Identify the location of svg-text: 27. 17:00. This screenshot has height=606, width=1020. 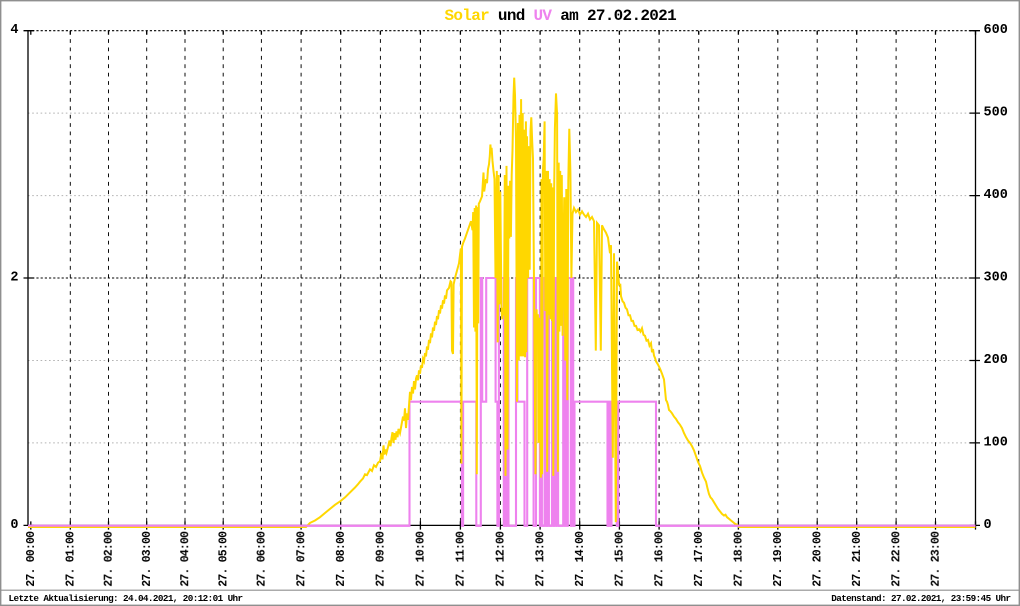
(699, 559).